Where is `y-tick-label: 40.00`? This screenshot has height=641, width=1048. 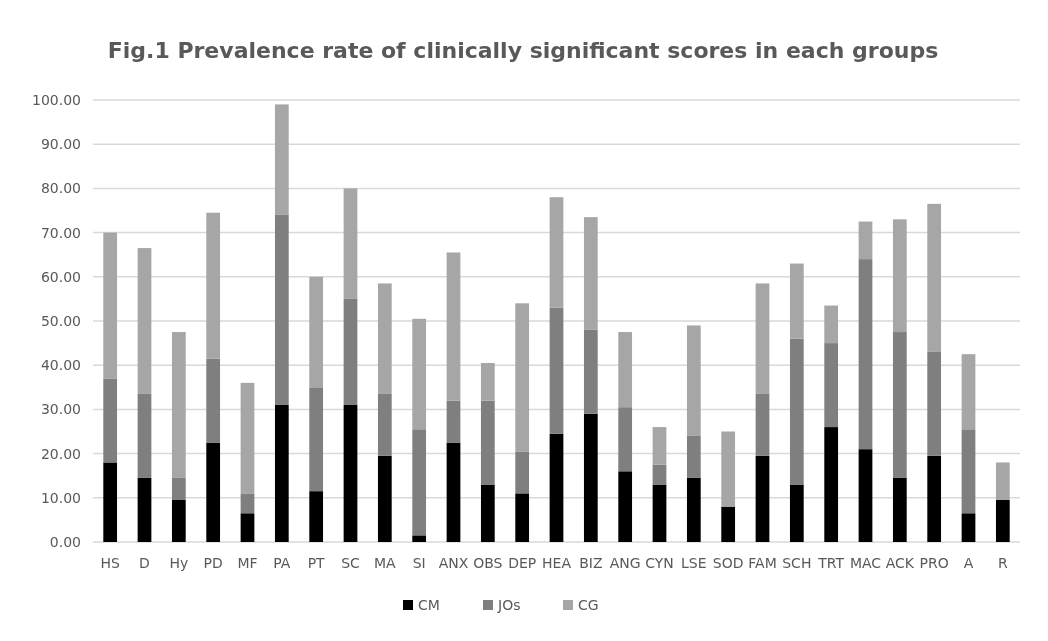
y-tick-label: 40.00 is located at coordinates (60, 365).